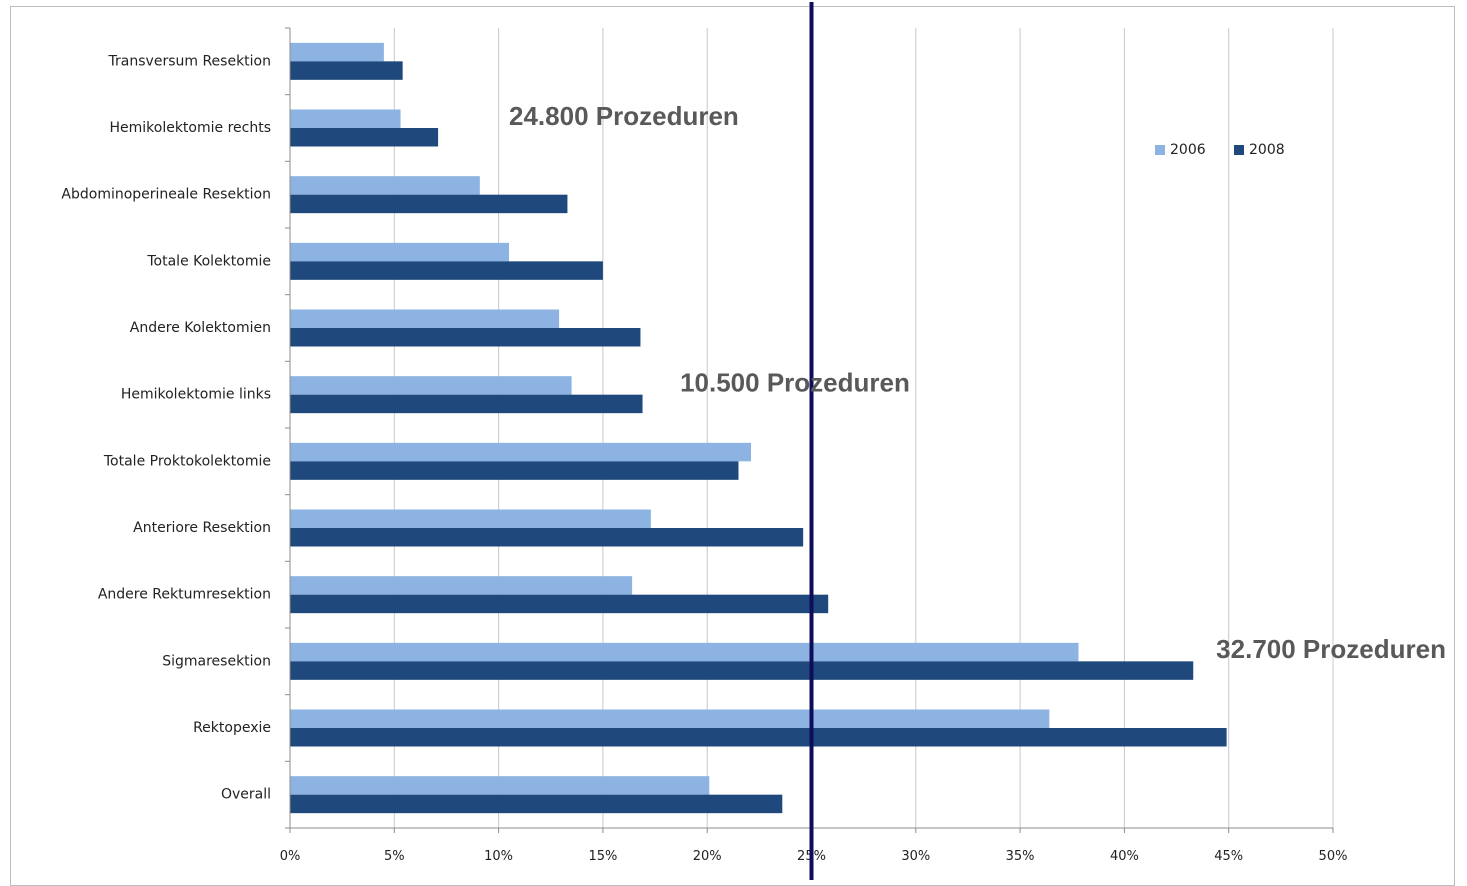 The image size is (1467, 886). I want to click on legend-label-2008: 2008, so click(1267, 150).